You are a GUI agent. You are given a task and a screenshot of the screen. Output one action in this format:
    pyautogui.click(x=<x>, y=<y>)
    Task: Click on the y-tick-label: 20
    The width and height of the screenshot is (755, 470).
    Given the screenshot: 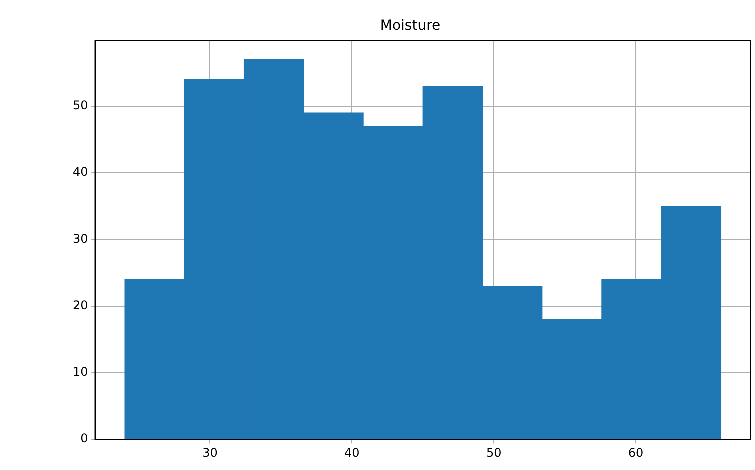 What is the action you would take?
    pyautogui.click(x=80, y=305)
    